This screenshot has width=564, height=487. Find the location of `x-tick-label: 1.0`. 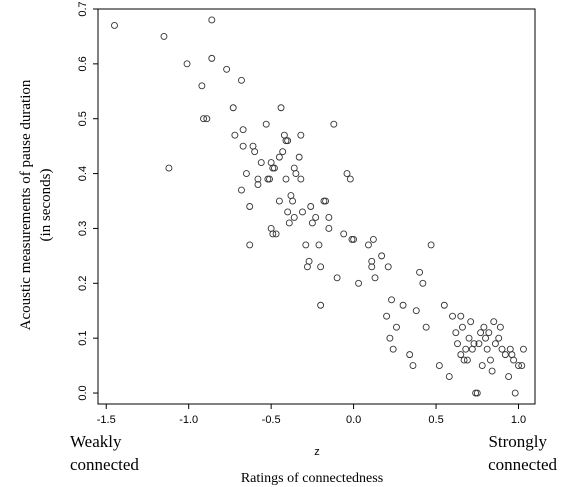

x-tick-label: 1.0 is located at coordinates (518, 420).